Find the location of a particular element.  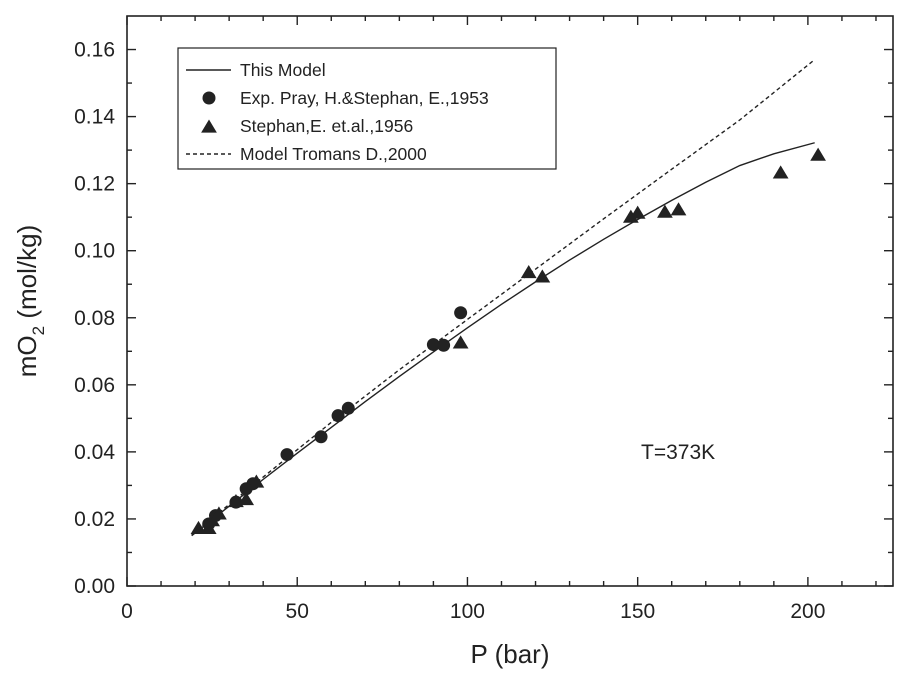

y-axis-label: mO2 (mol/kg) is located at coordinates (30, 301).